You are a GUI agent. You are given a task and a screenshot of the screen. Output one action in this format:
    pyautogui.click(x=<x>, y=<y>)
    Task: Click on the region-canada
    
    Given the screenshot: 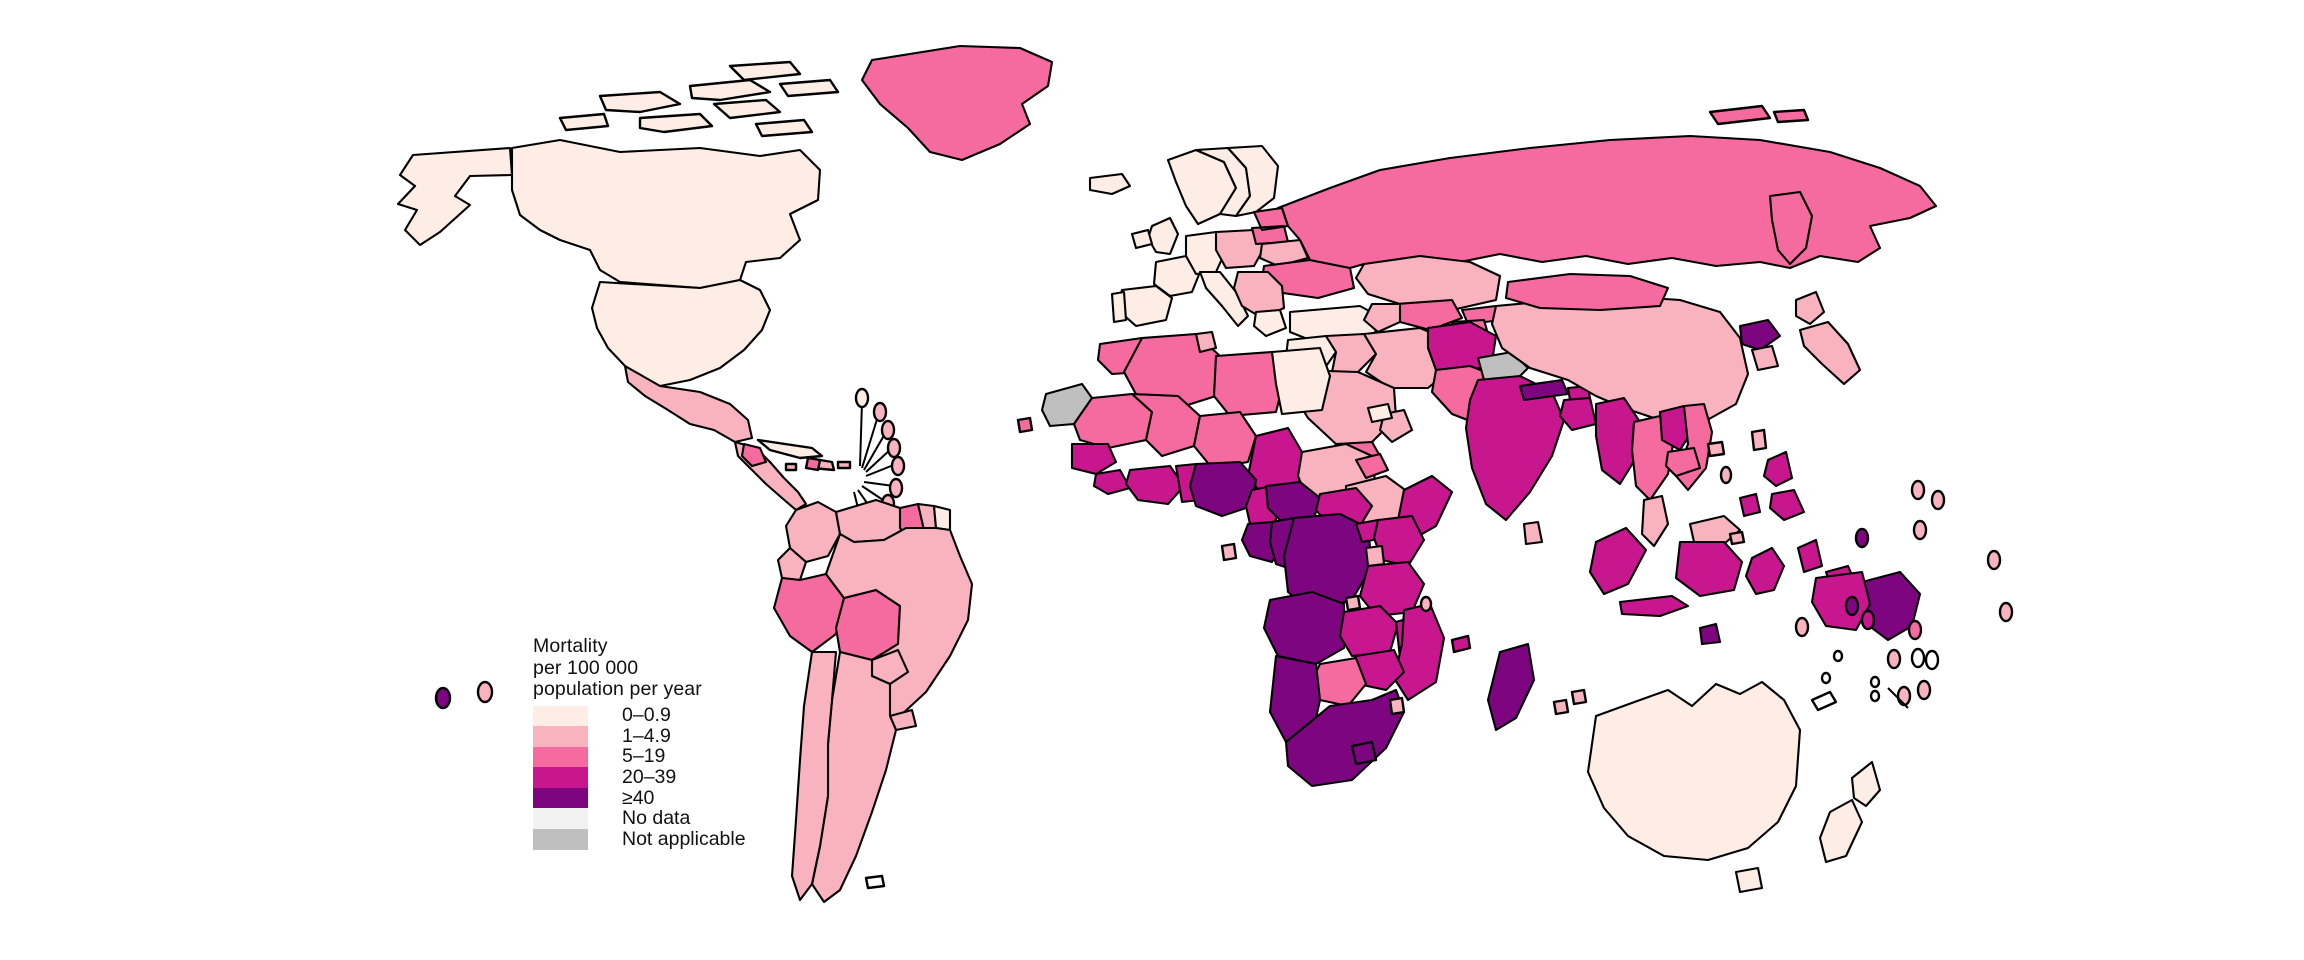 What is the action you would take?
    pyautogui.click(x=666, y=214)
    